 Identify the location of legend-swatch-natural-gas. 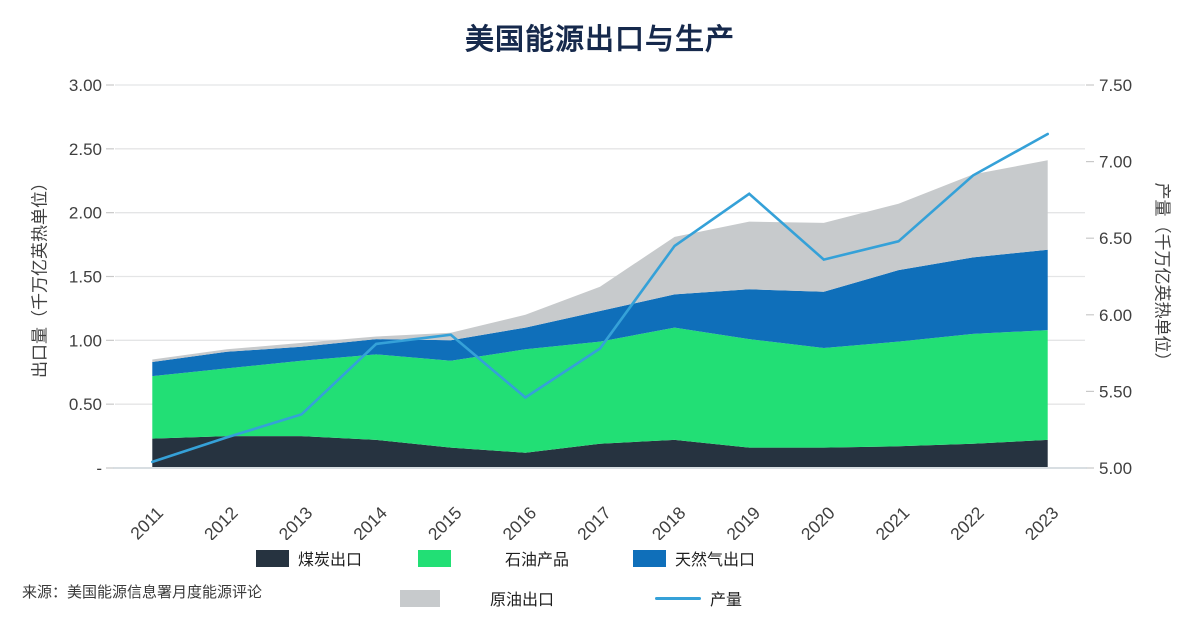
(649, 558).